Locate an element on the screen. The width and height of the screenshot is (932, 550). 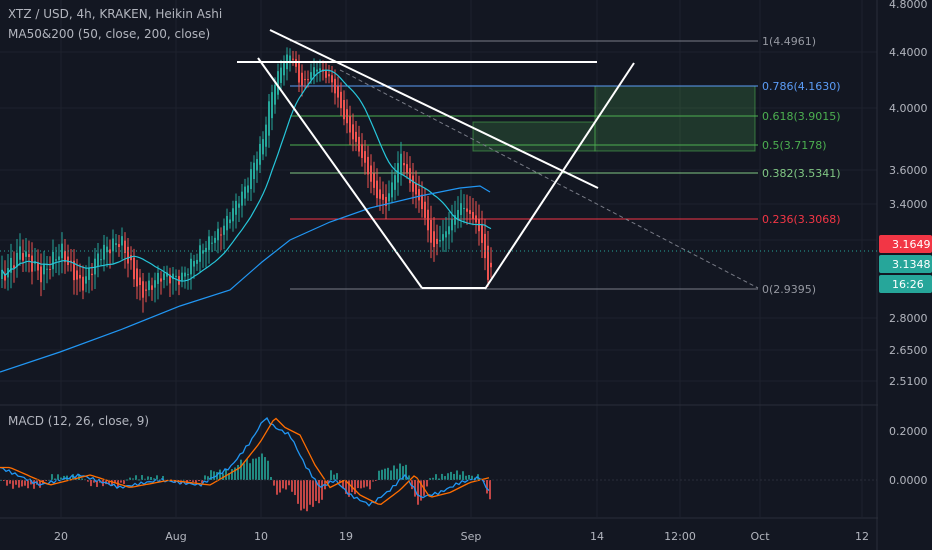
price-tick-label: 2.6500 is located at coordinates (908, 350).